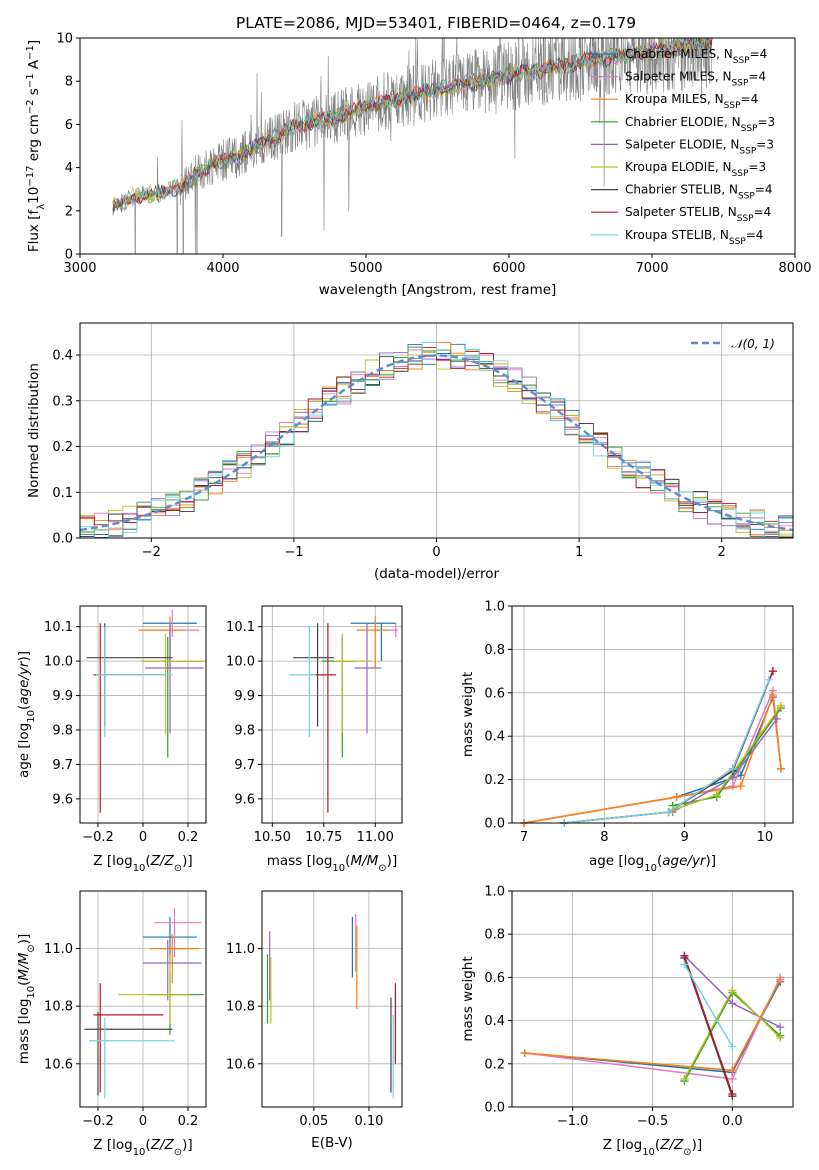 The height and width of the screenshot is (1170, 819). What do you see at coordinates (62, 401) in the screenshot?
I see `y-tick-label: 0.3` at bounding box center [62, 401].